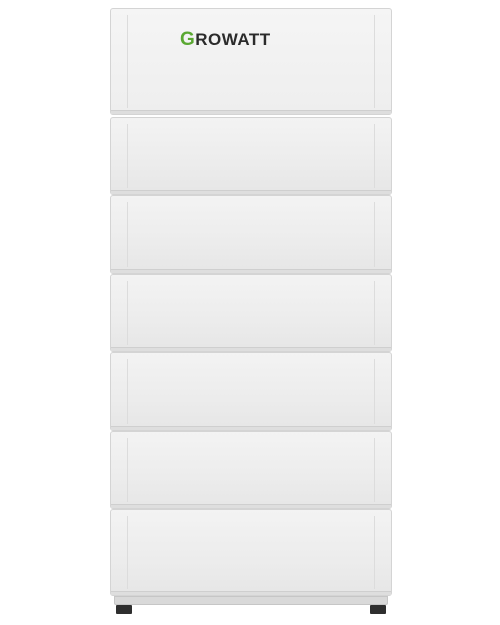 The width and height of the screenshot is (500, 625). Describe the element at coordinates (188, 39) in the screenshot. I see `brand-logo-mark: G` at that location.